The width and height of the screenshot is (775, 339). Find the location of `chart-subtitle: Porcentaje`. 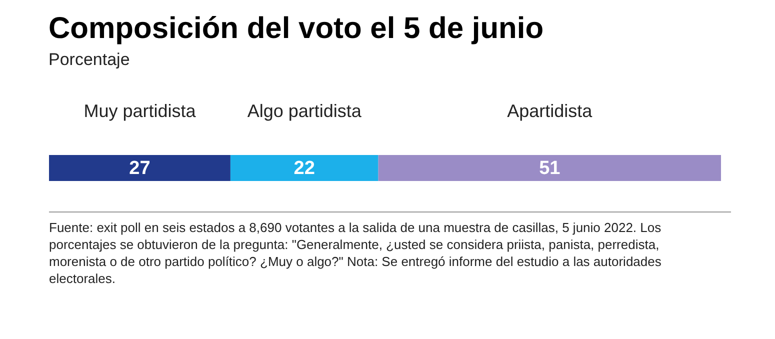

chart-subtitle: Porcentaje is located at coordinates (89, 59).